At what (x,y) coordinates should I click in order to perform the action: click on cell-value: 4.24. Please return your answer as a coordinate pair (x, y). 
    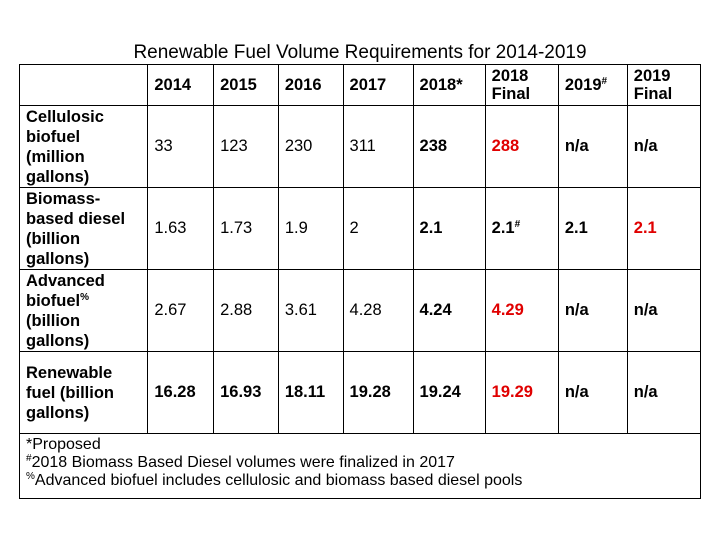
    Looking at the image, I should click on (449, 310).